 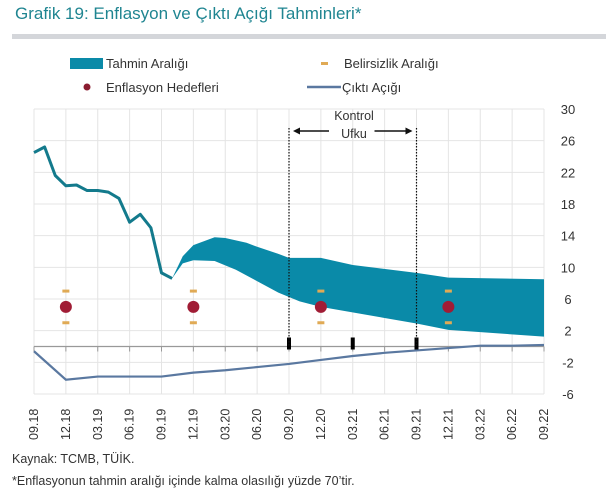 I want to click on source-note: Kaynak: TCMB, TÜİK., so click(x=73, y=459).